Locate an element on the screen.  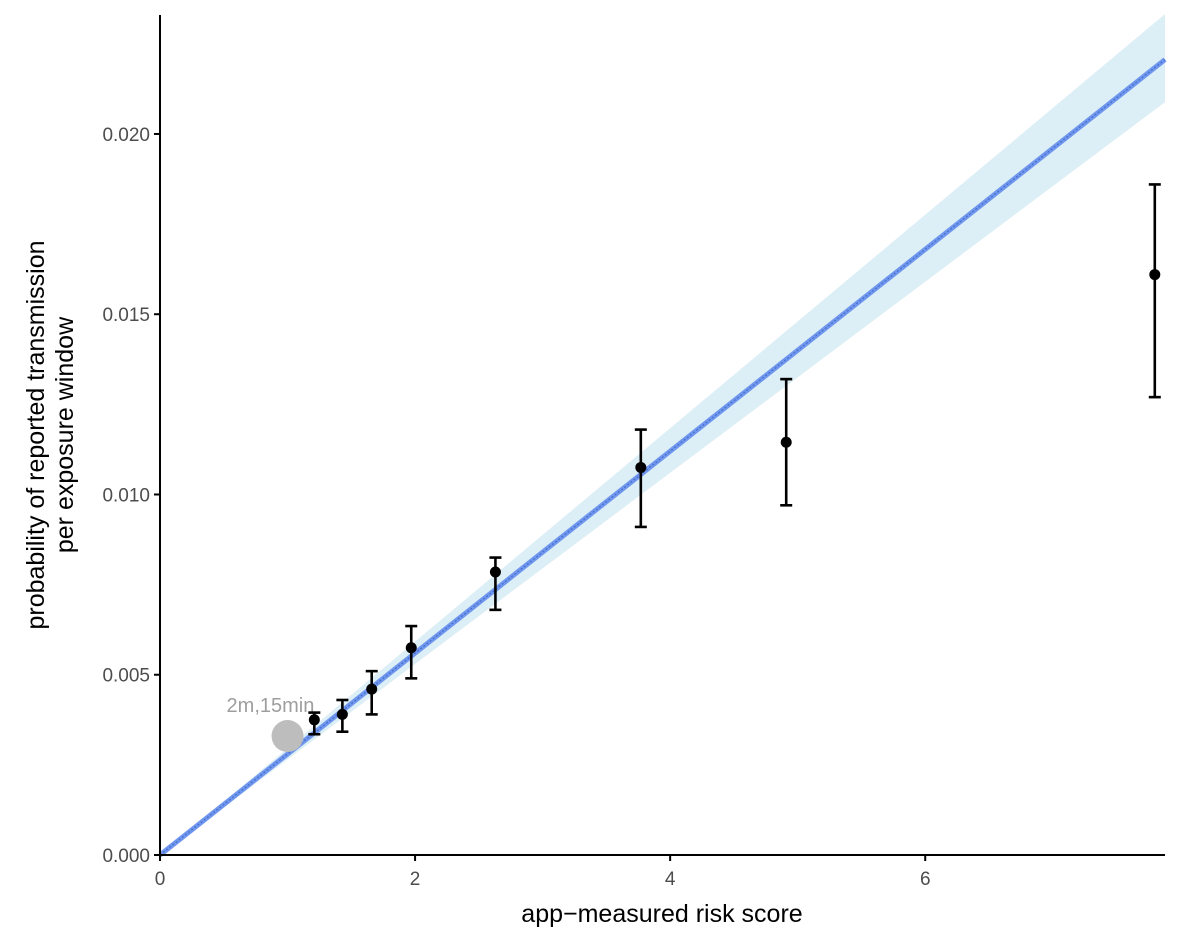
reference-point-marker is located at coordinates (287, 736).